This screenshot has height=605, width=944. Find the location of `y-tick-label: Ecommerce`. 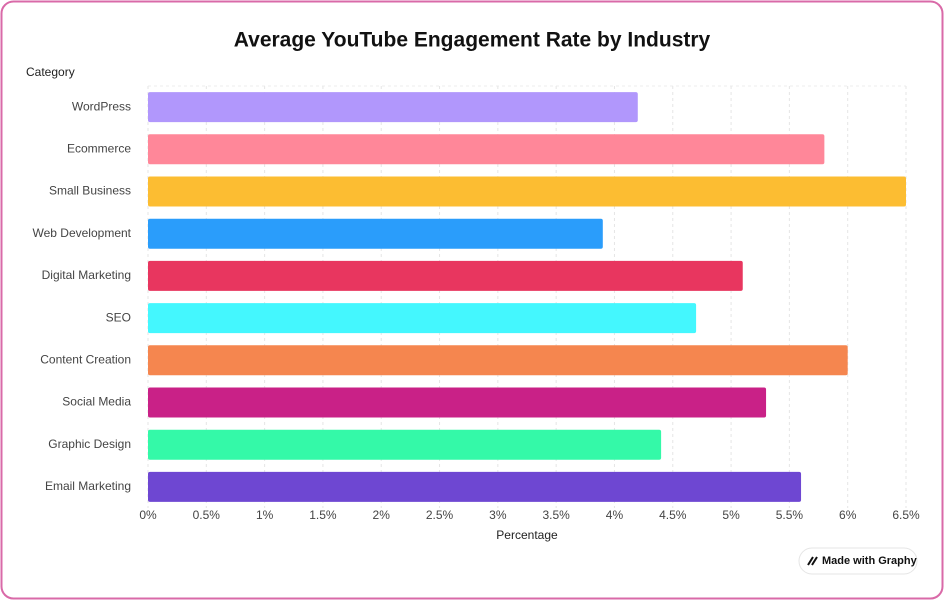

y-tick-label: Ecommerce is located at coordinates (99, 148).